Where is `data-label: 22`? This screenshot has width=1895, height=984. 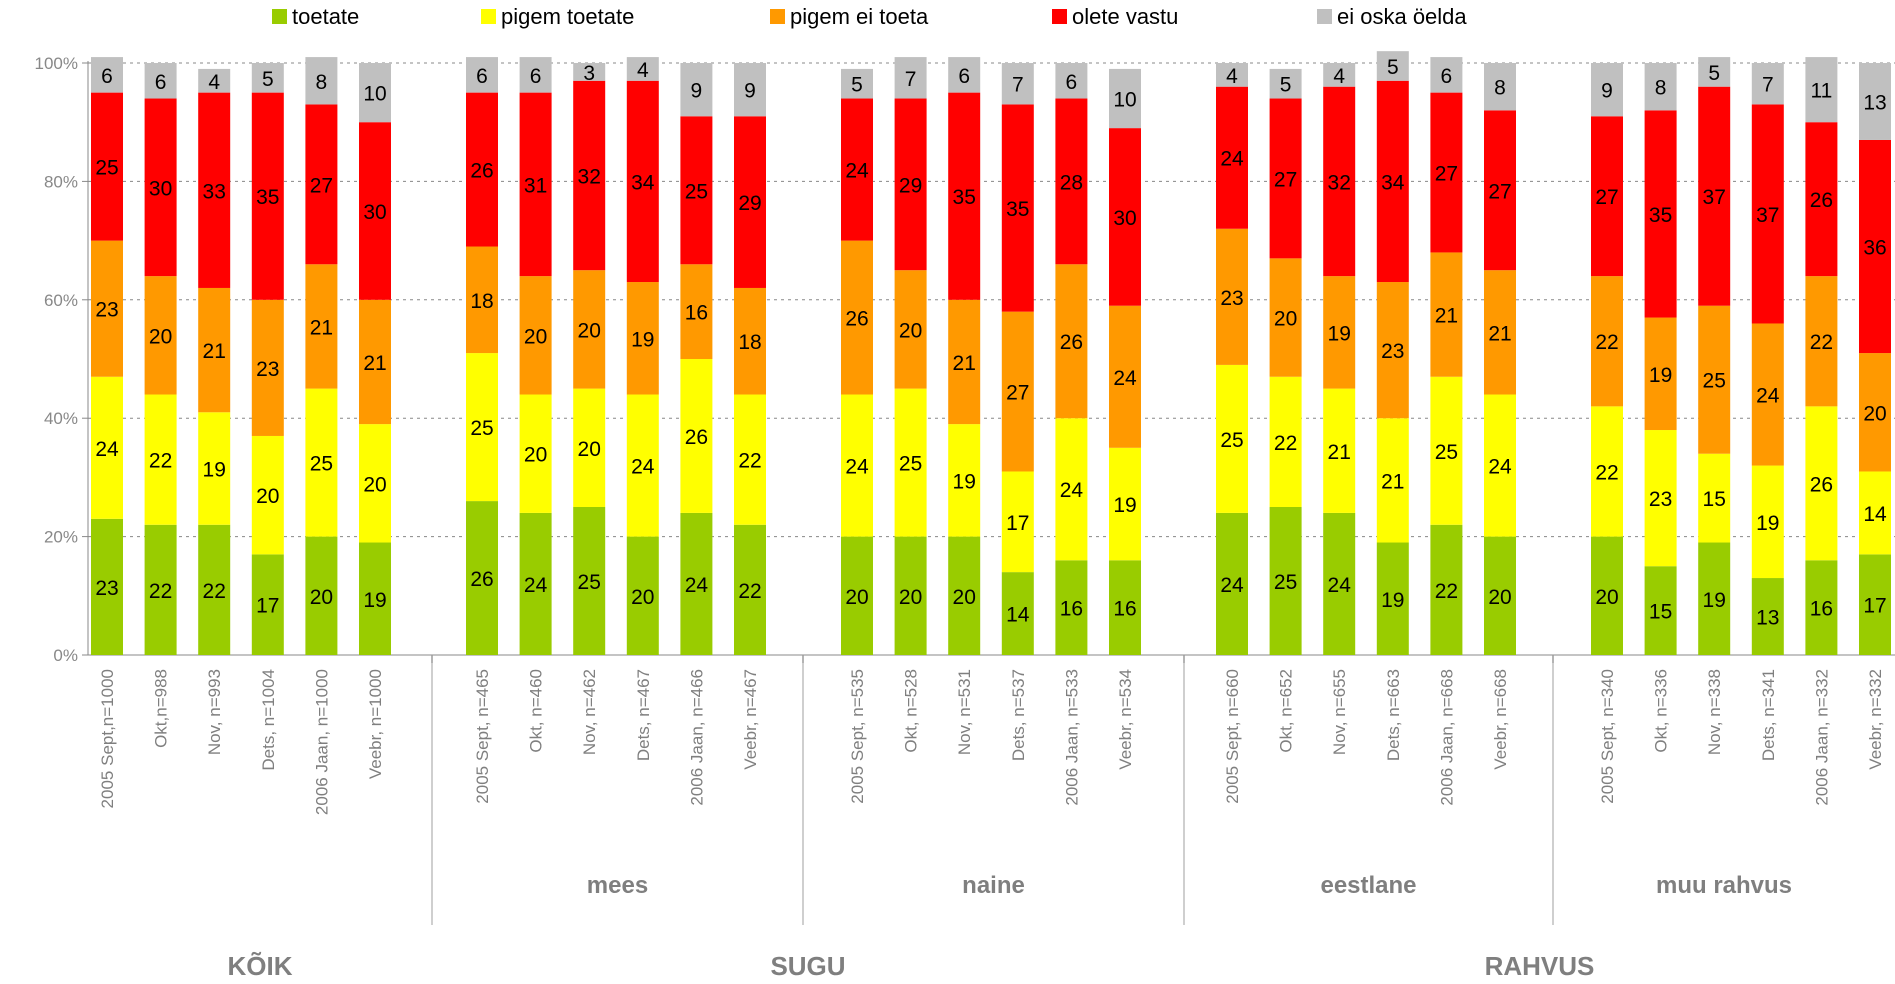
data-label: 22 is located at coordinates (749, 461).